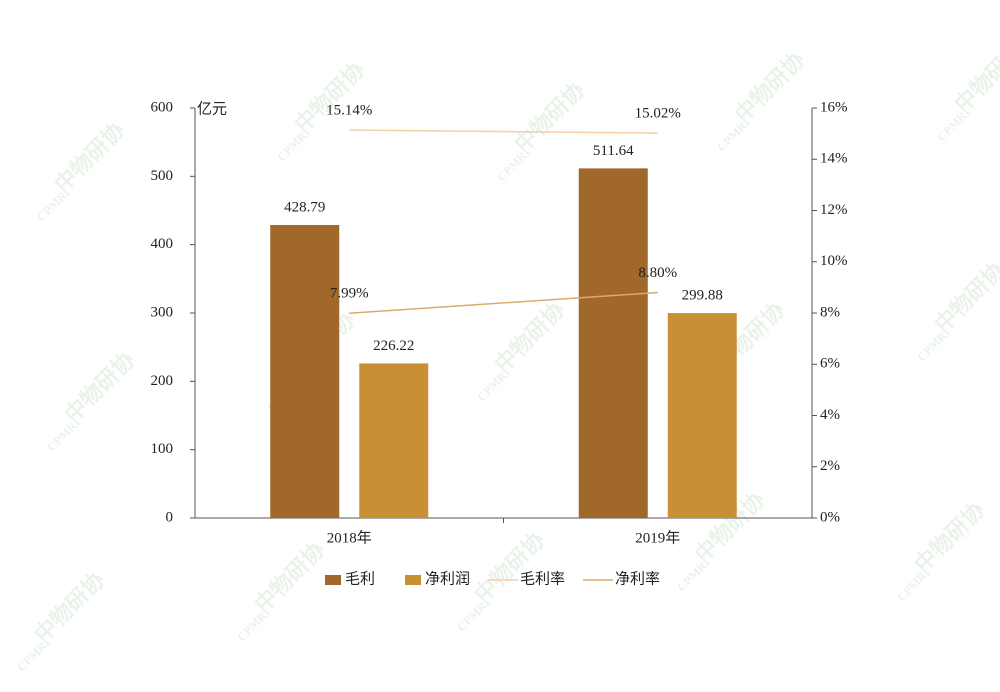 Image resolution: width=1000 pixels, height=692 pixels. Describe the element at coordinates (162, 176) in the screenshot. I see `y-tick-label: 500` at that location.